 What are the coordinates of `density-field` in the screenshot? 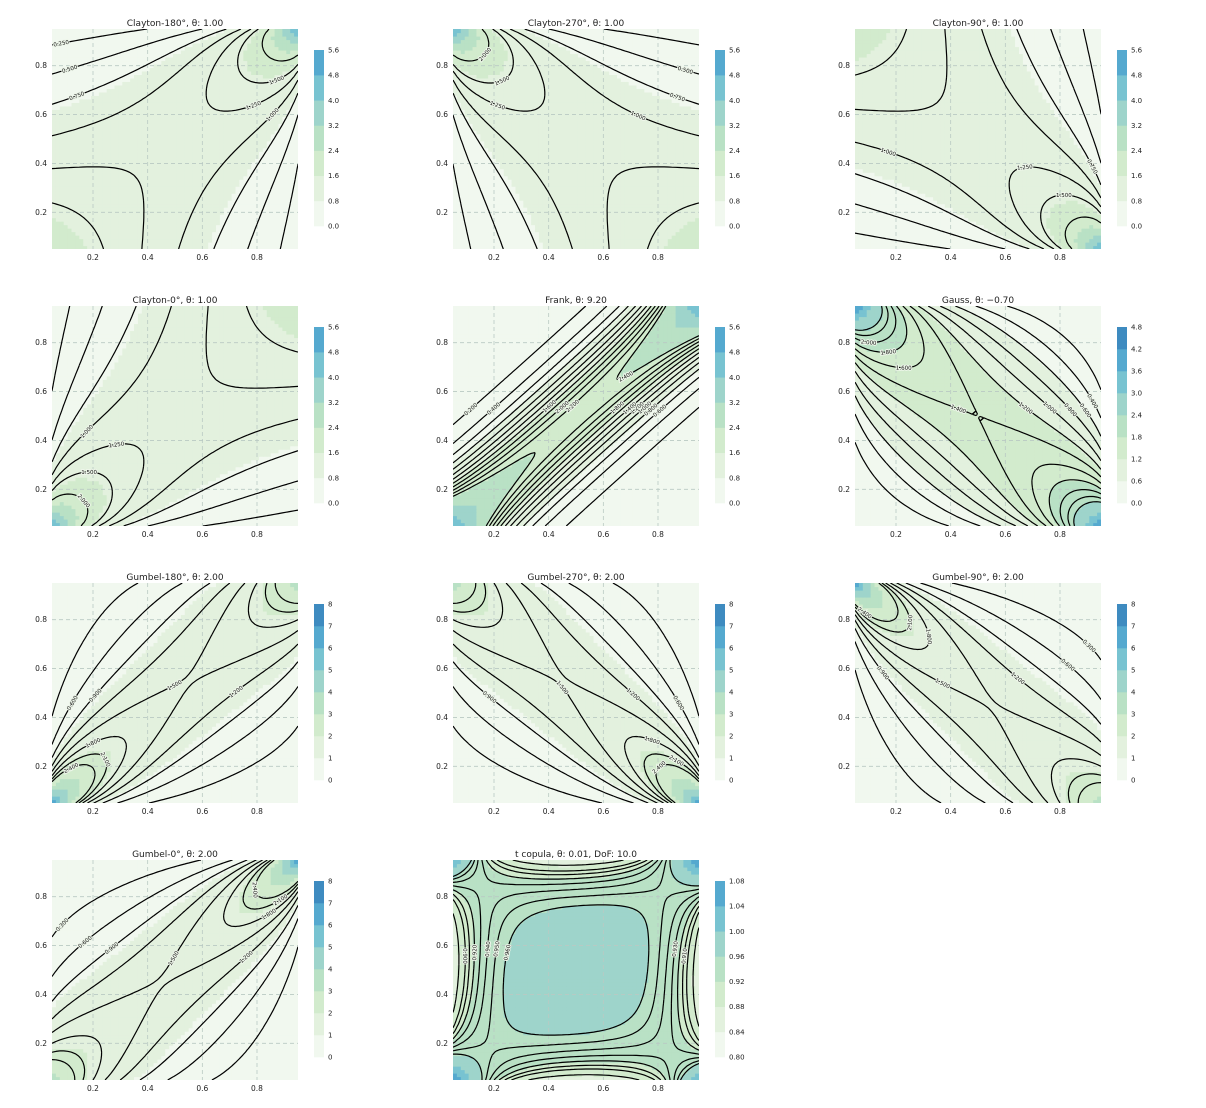 It's located at (175, 416).